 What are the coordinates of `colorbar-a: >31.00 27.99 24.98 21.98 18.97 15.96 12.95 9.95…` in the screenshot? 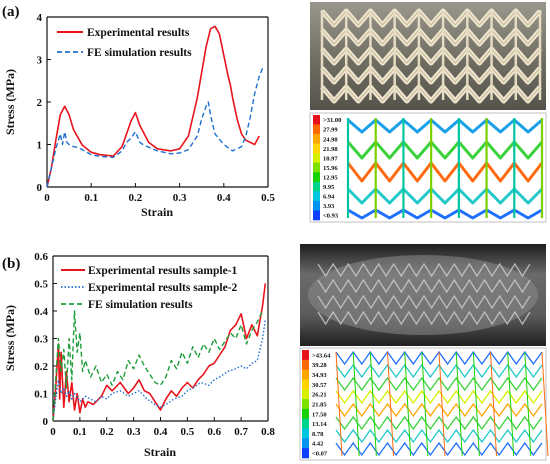 It's located at (327, 168).